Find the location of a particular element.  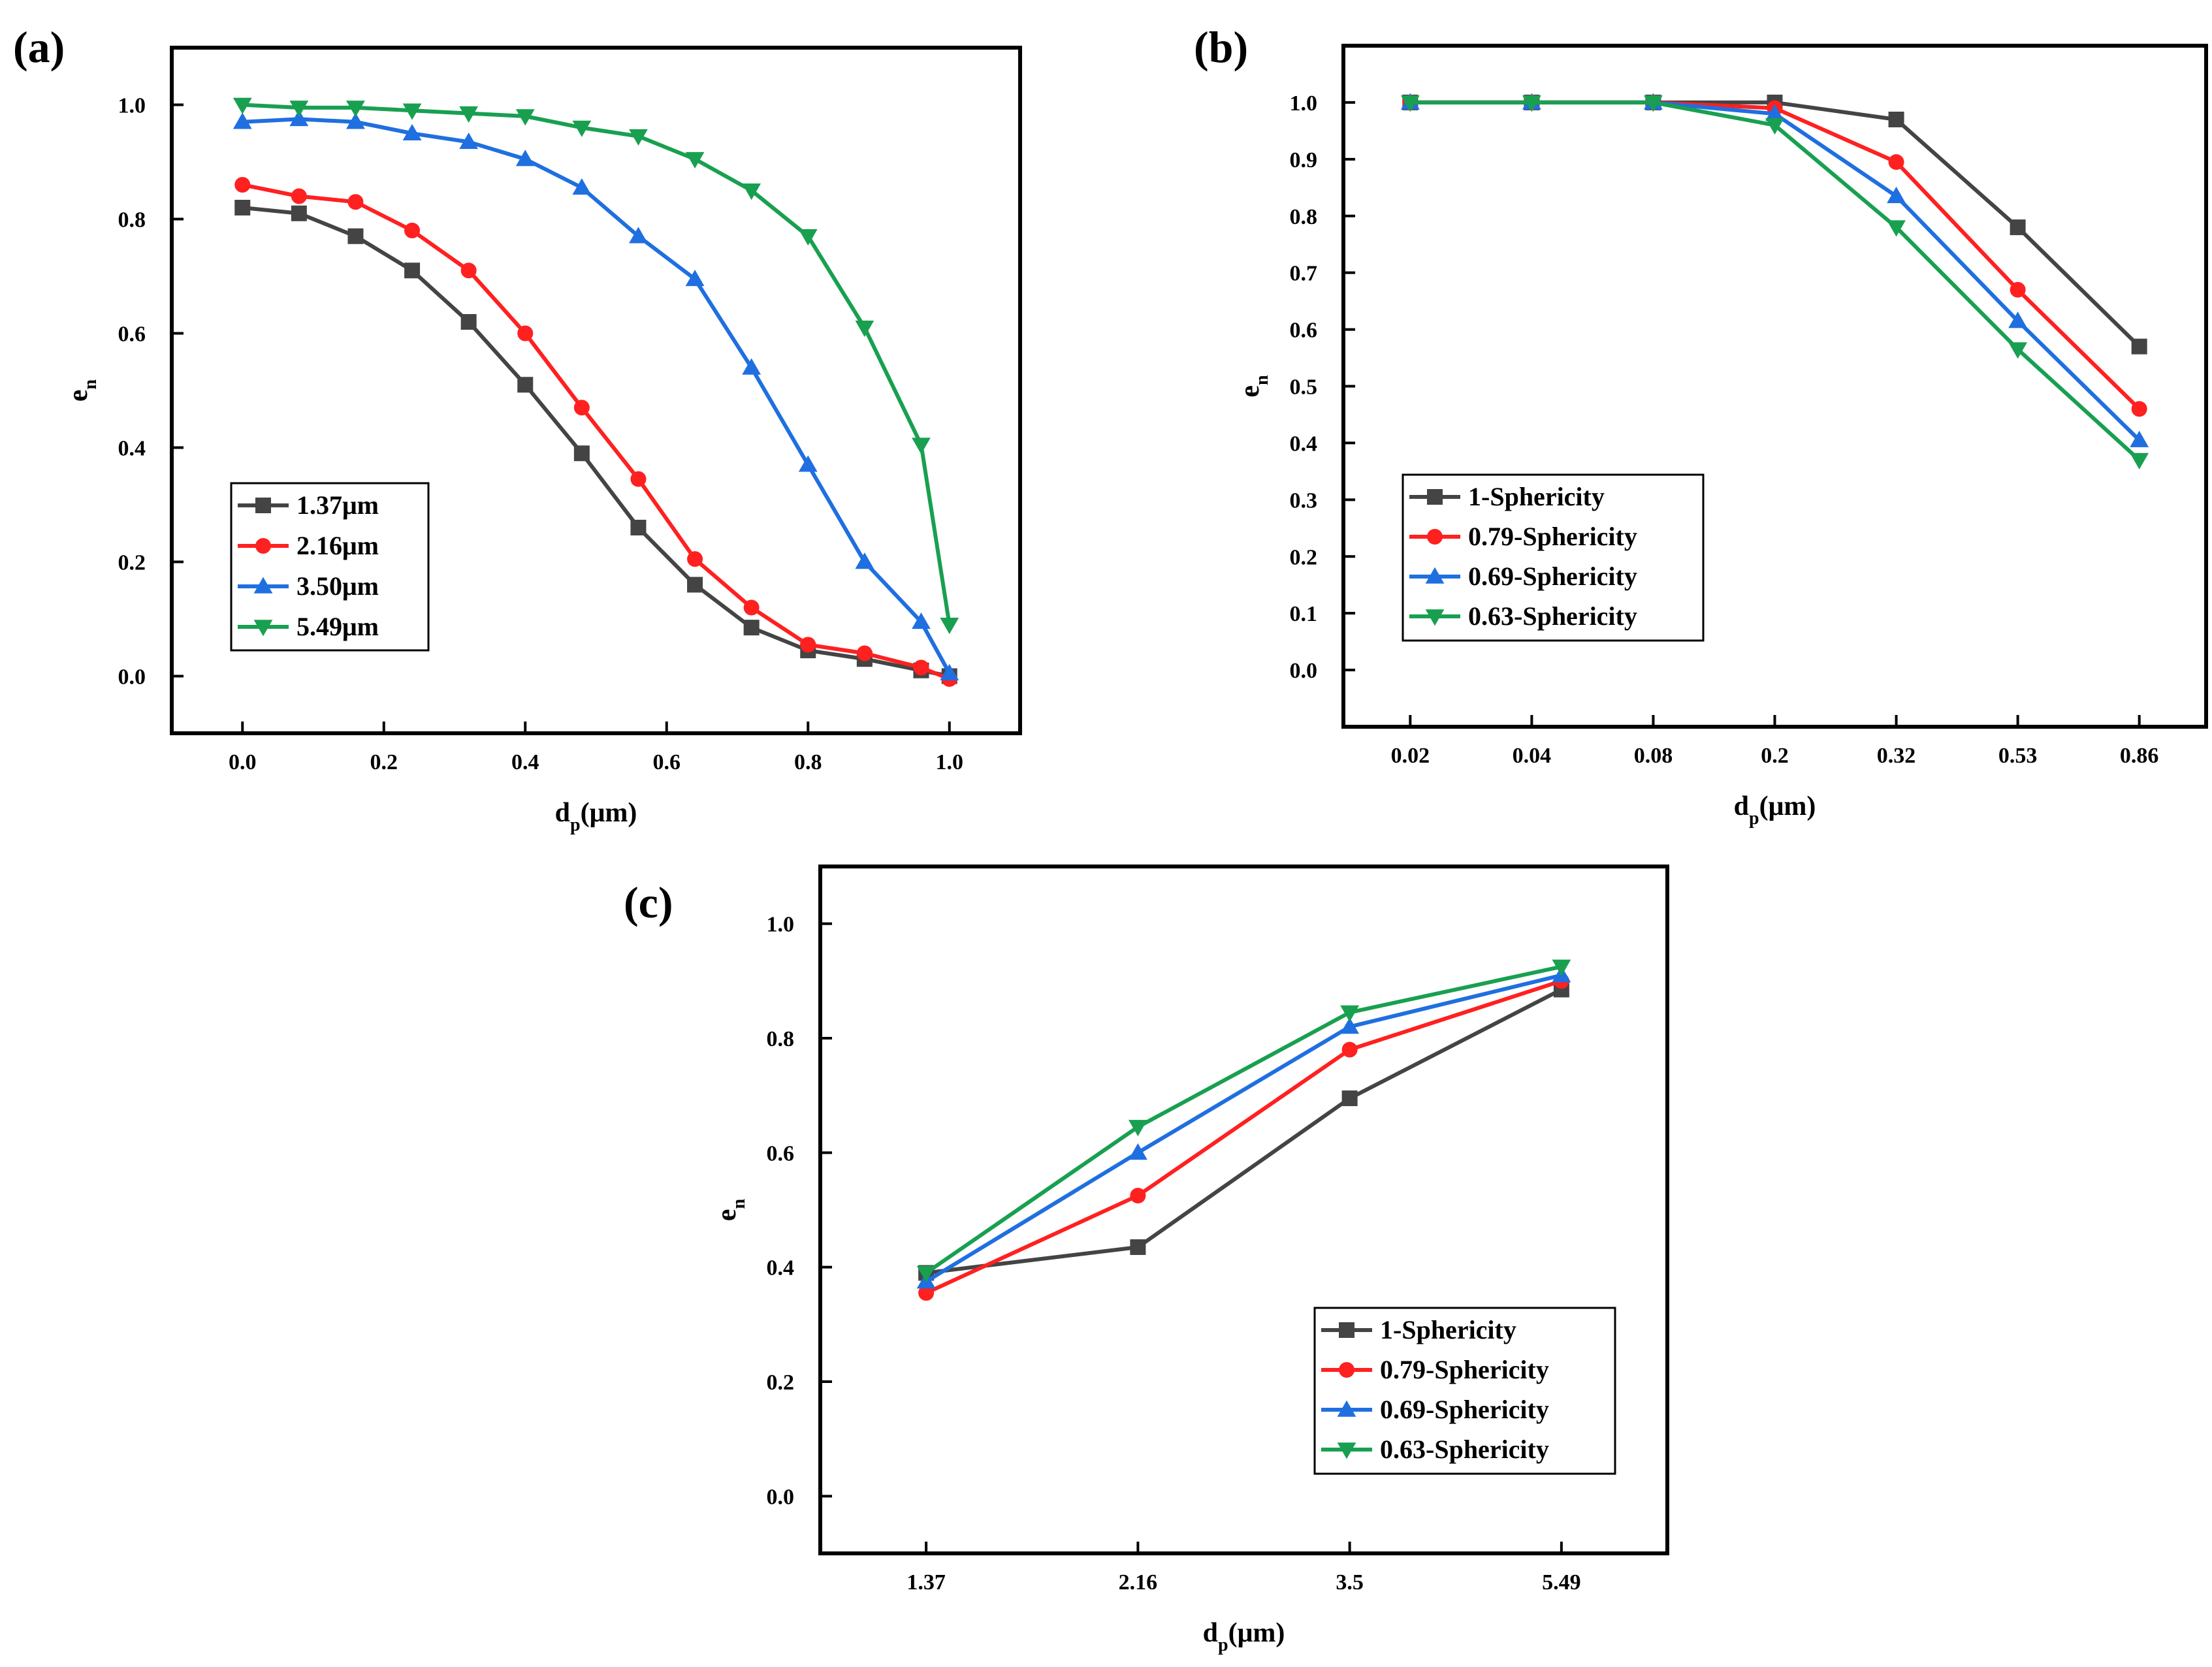

x-tick-label: 0.32 is located at coordinates (1897, 756).